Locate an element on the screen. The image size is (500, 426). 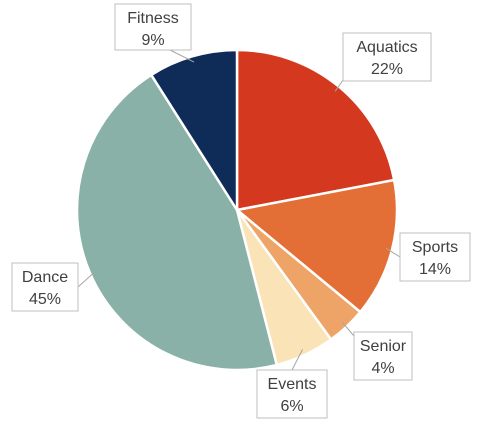
callout-box-aquatics is located at coordinates (387, 57).